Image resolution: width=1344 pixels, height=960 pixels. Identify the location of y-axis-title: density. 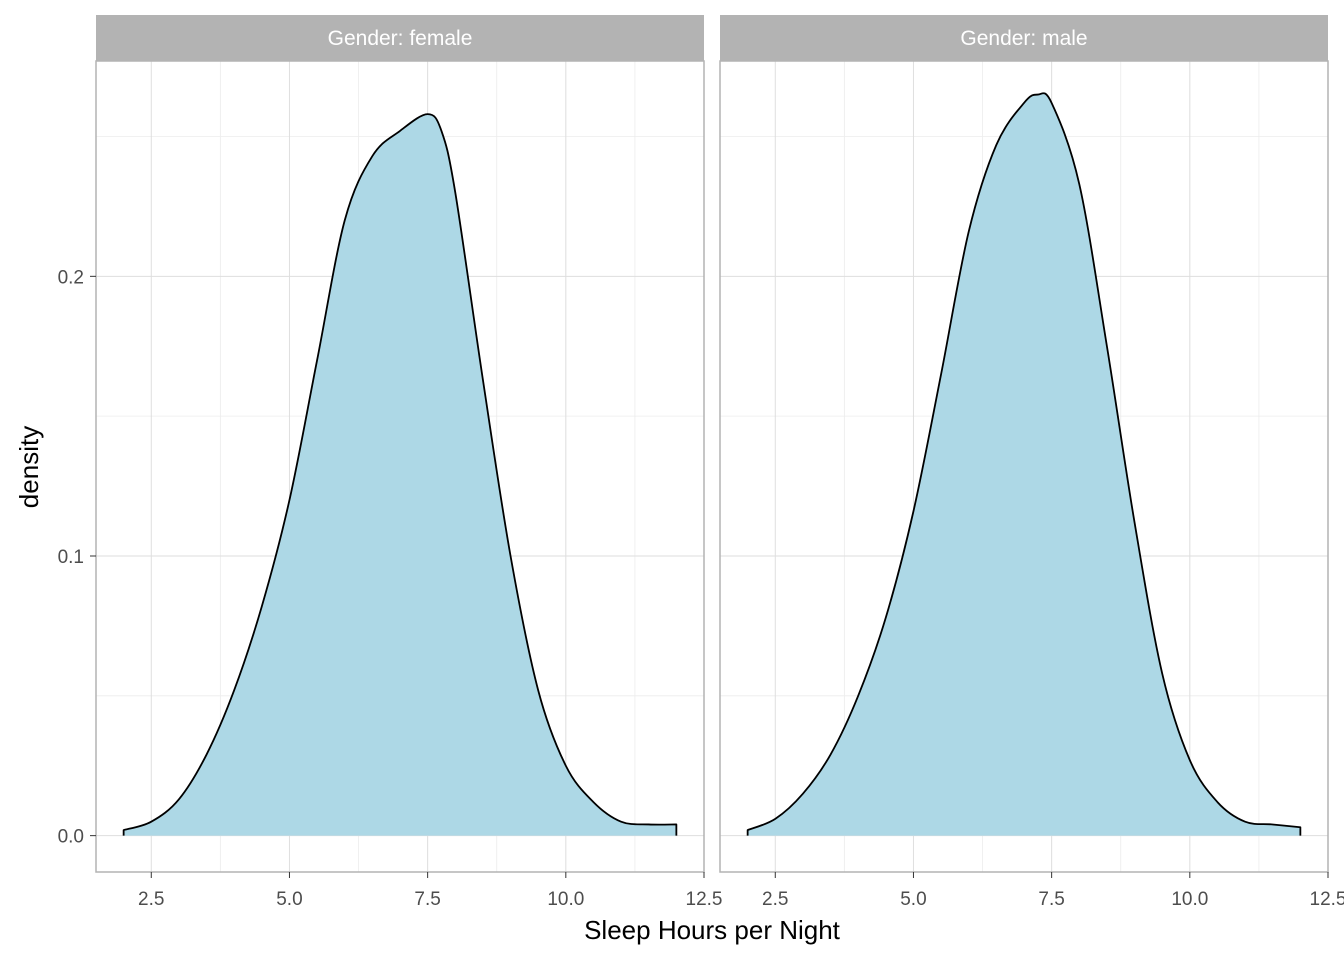
(29, 467).